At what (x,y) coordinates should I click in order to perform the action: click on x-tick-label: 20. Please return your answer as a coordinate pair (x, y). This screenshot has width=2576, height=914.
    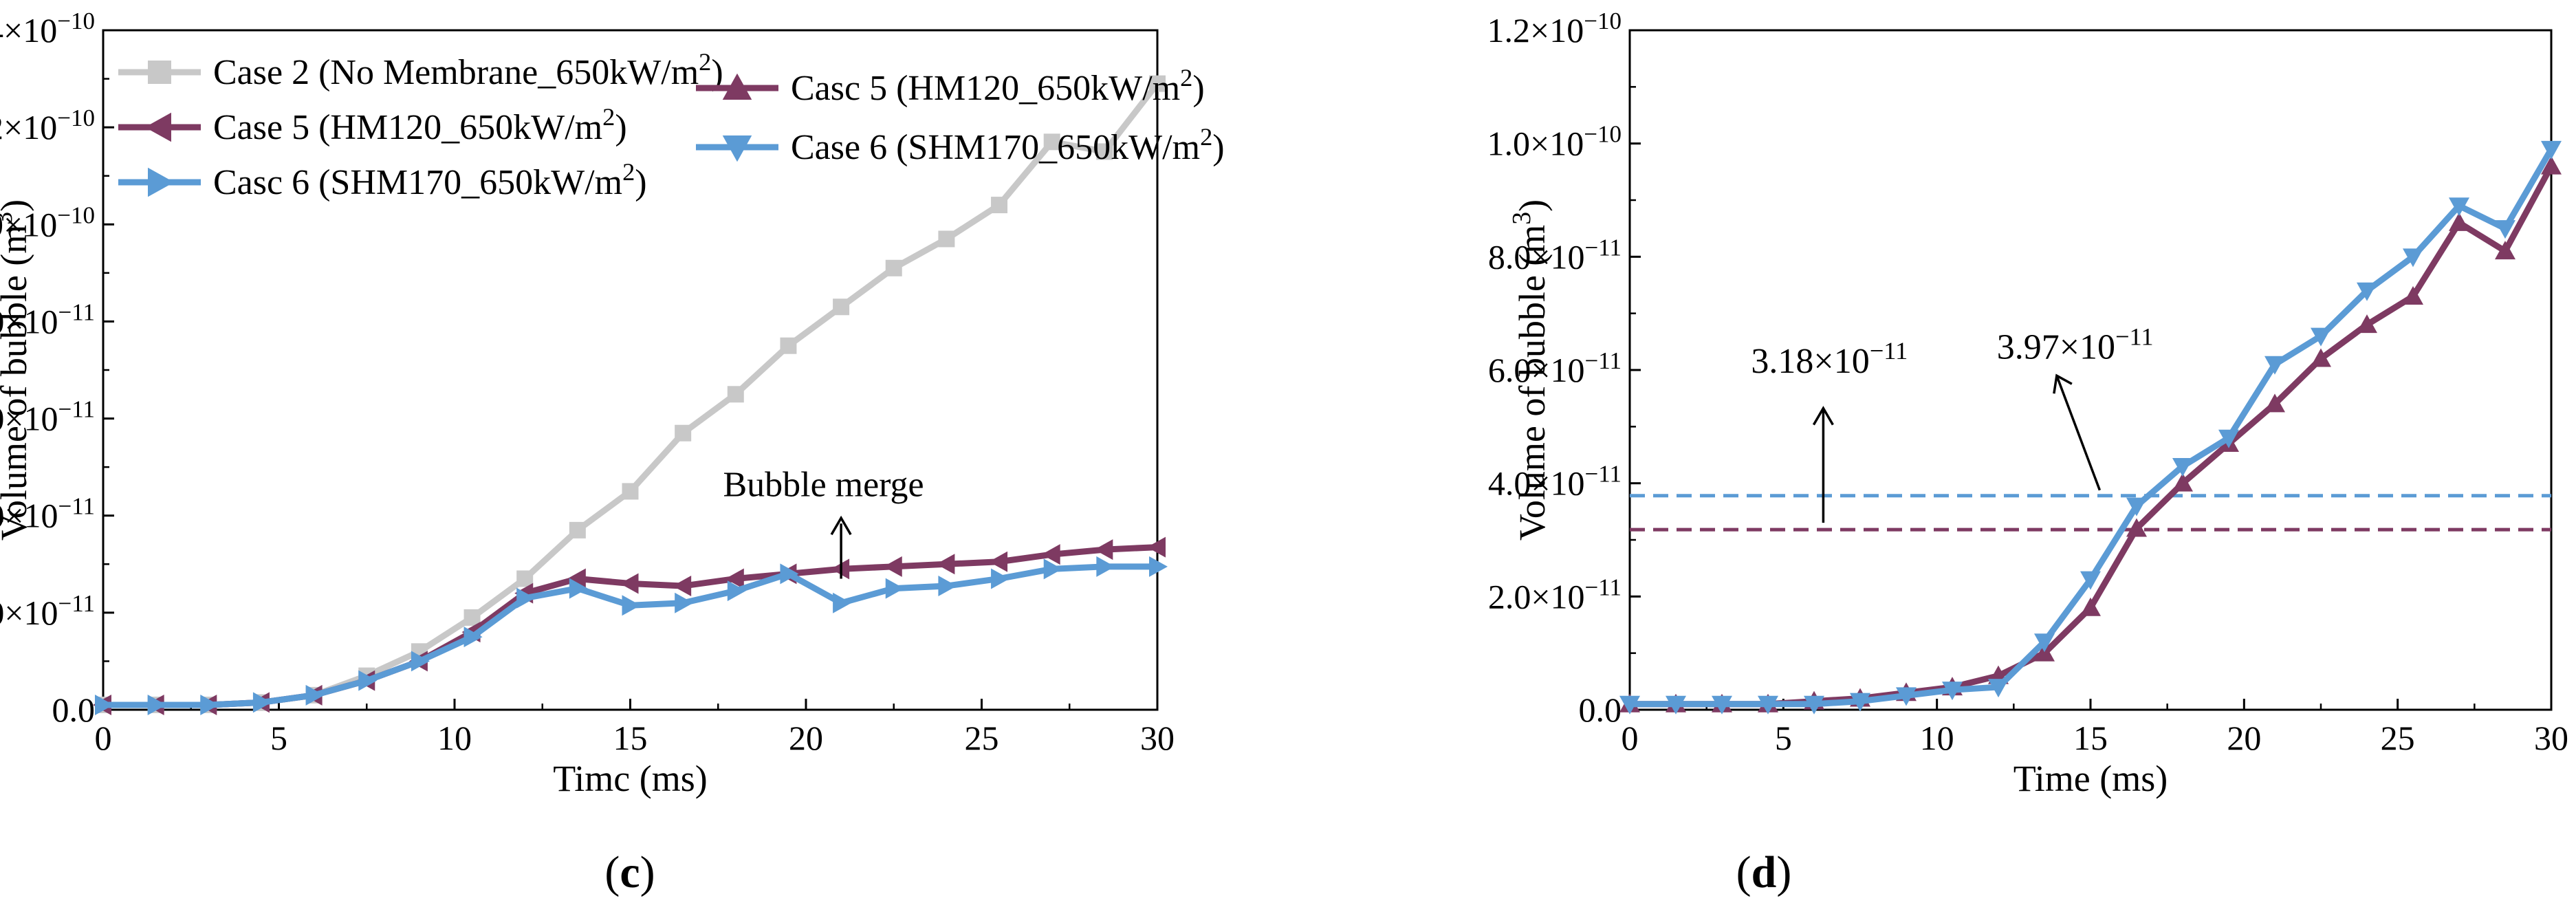
    Looking at the image, I should click on (806, 738).